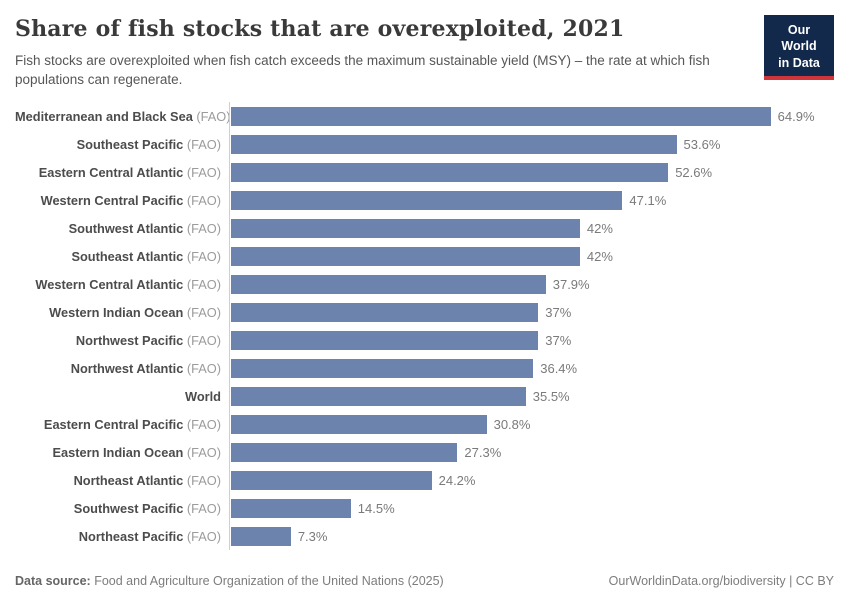 The width and height of the screenshot is (850, 600). I want to click on category-name: Mediterranean and Black Sea, so click(104, 116).